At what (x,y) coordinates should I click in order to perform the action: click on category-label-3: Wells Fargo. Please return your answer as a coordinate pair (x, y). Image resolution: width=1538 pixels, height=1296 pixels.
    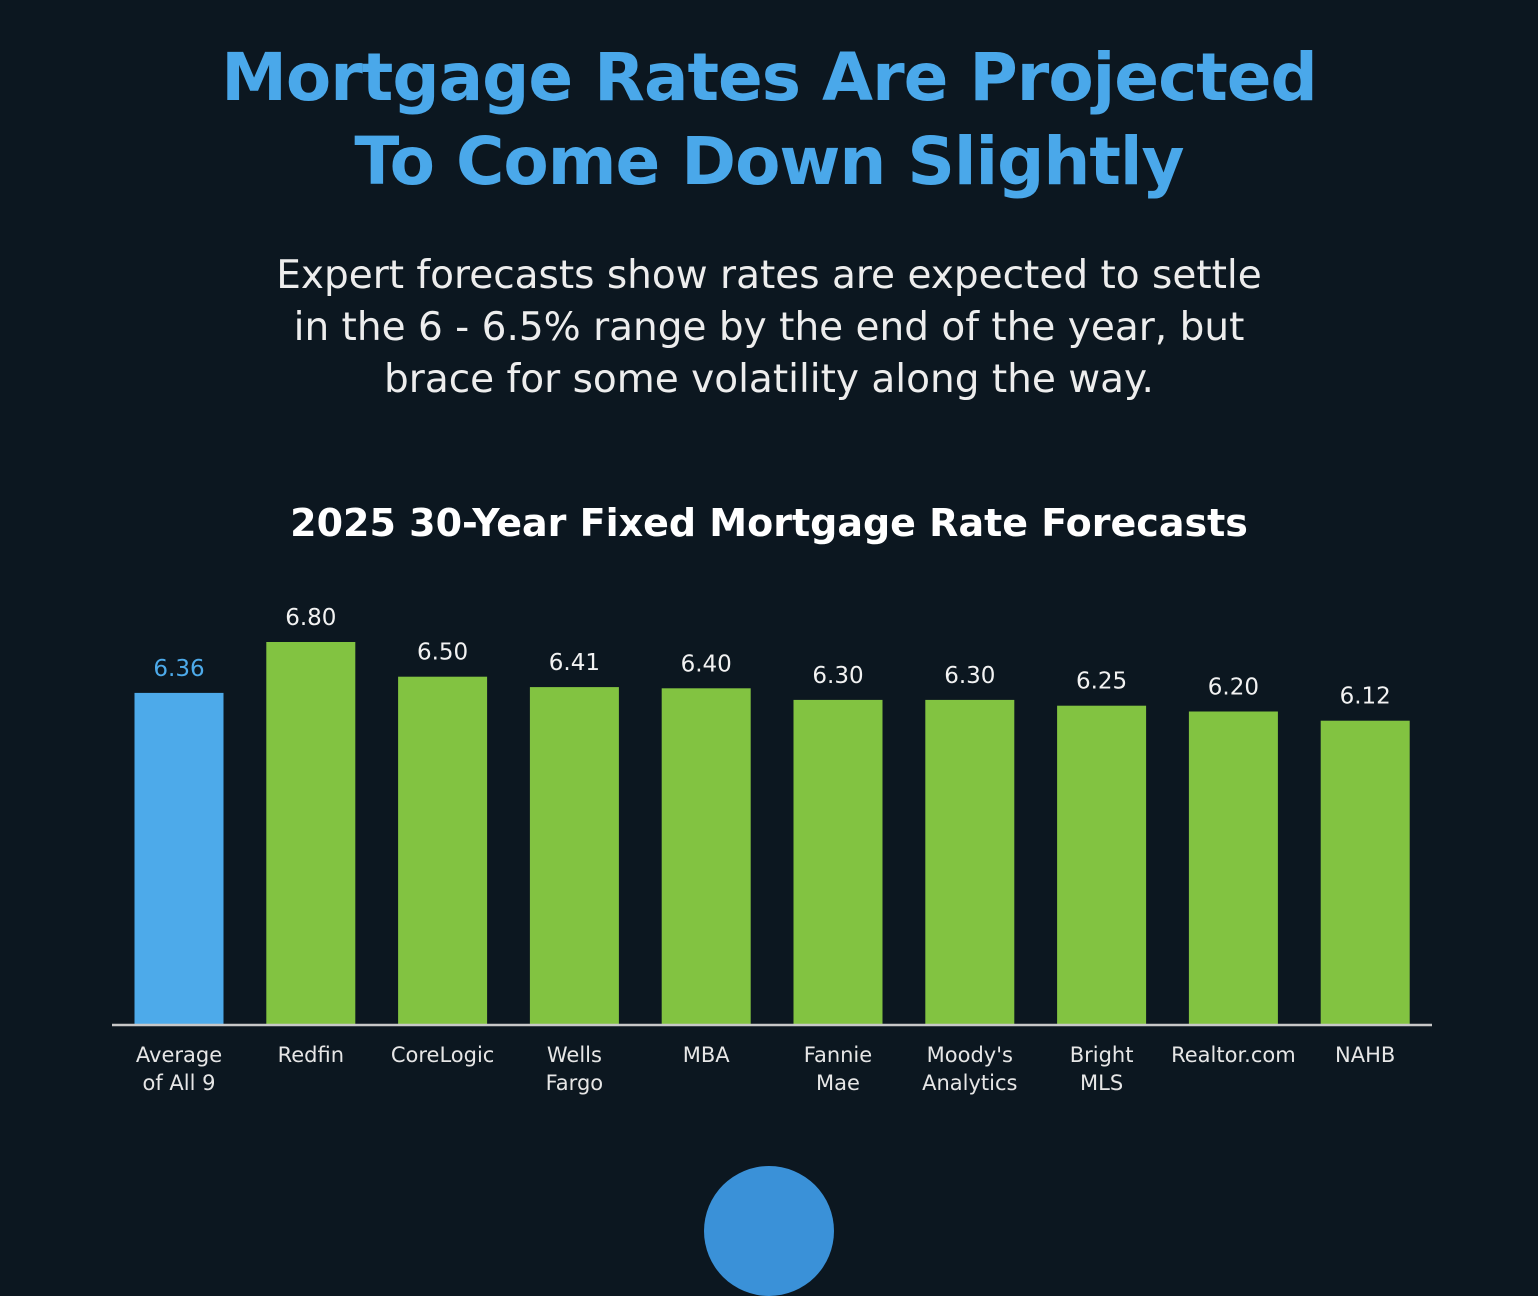
    Looking at the image, I should click on (574, 1069).